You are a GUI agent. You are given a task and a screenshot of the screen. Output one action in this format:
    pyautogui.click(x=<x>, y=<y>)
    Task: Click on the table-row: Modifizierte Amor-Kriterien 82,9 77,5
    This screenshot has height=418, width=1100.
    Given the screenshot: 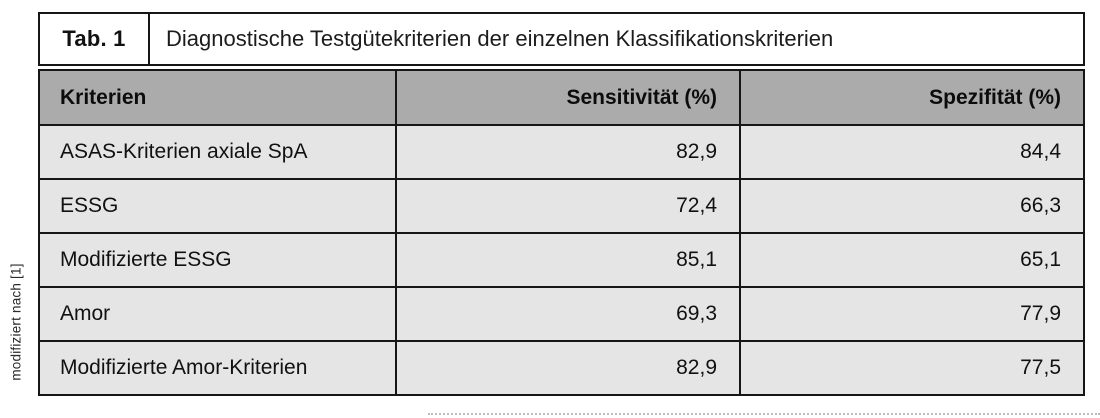 What is the action you would take?
    pyautogui.click(x=561, y=367)
    